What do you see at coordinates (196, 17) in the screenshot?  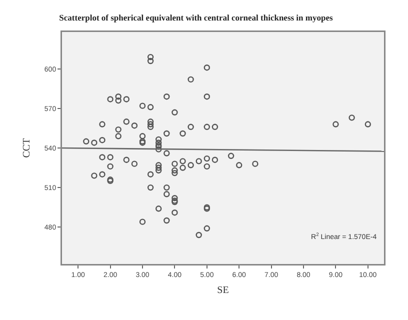 I see `chart-title: Scatterplot of spherical equivalent with central corneal thickness in myopes` at bounding box center [196, 17].